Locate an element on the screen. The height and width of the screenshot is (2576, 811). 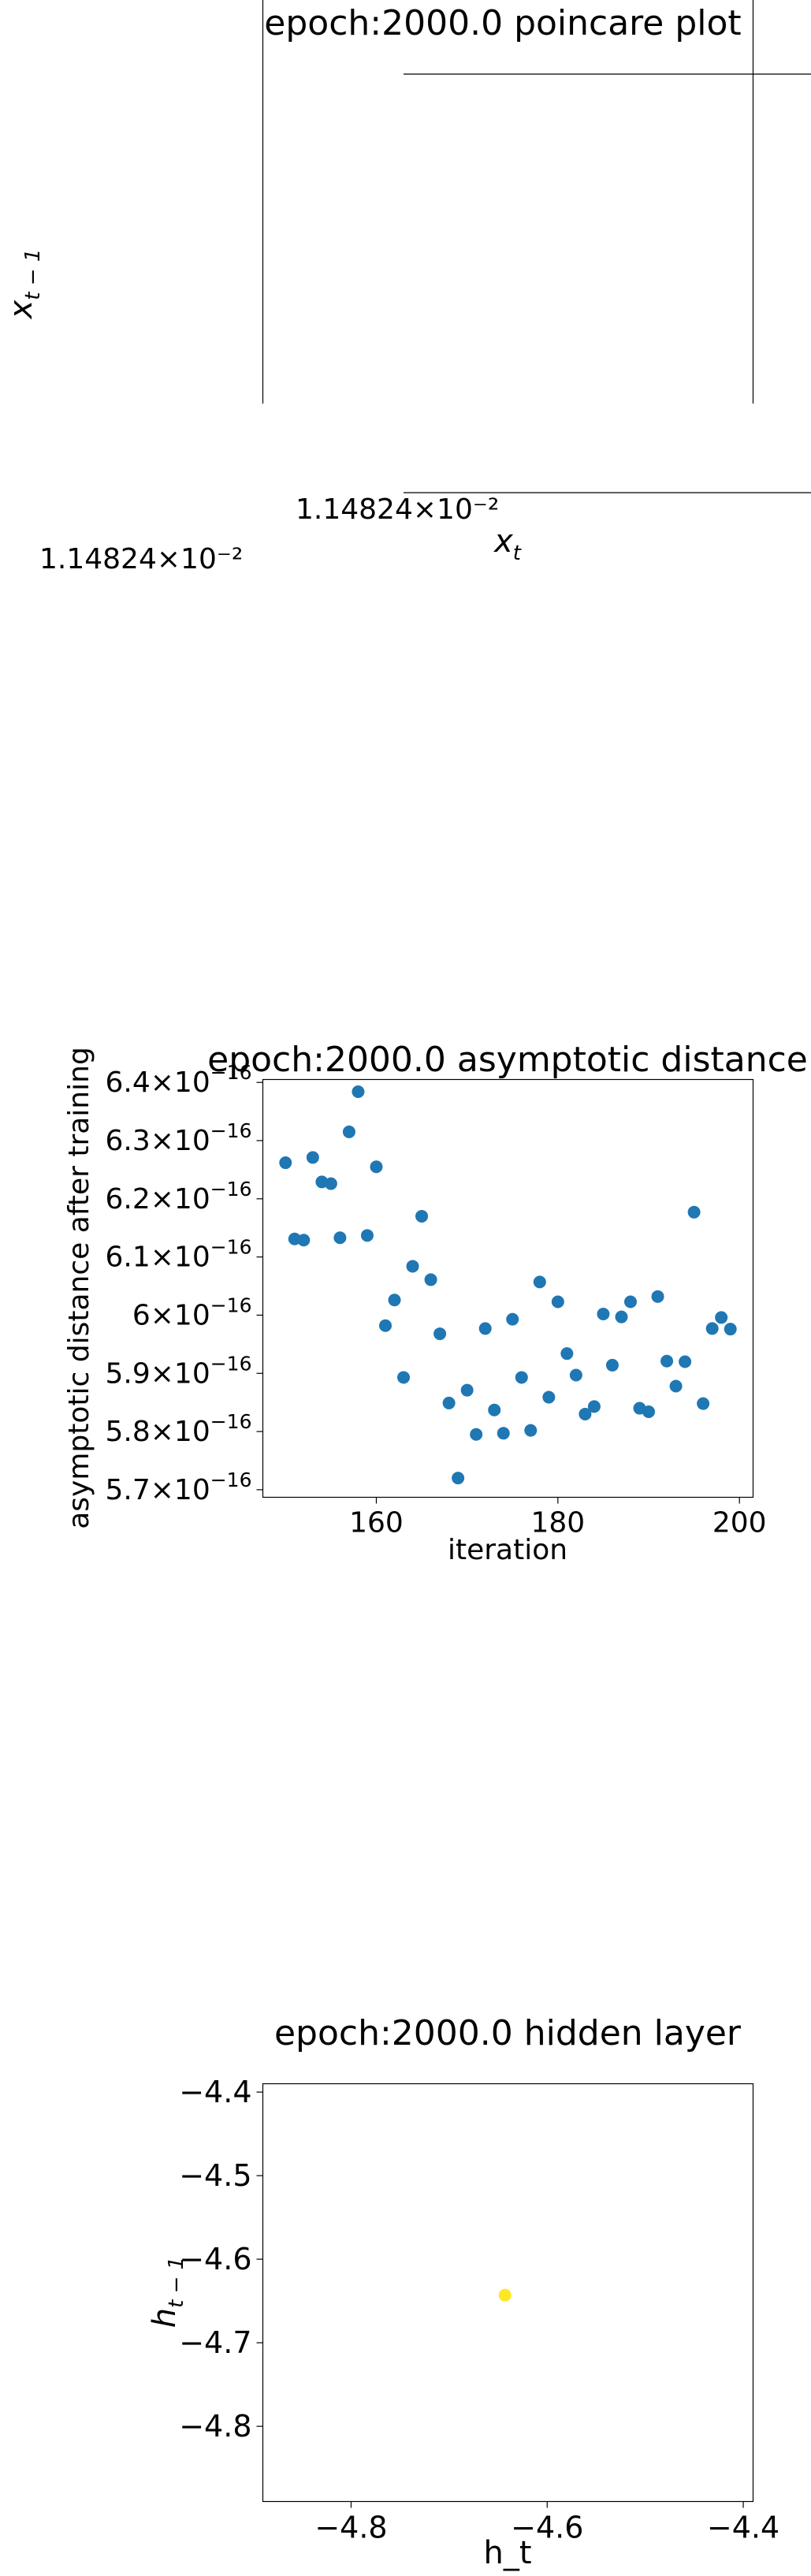
hidden-points is located at coordinates (505, 2295).